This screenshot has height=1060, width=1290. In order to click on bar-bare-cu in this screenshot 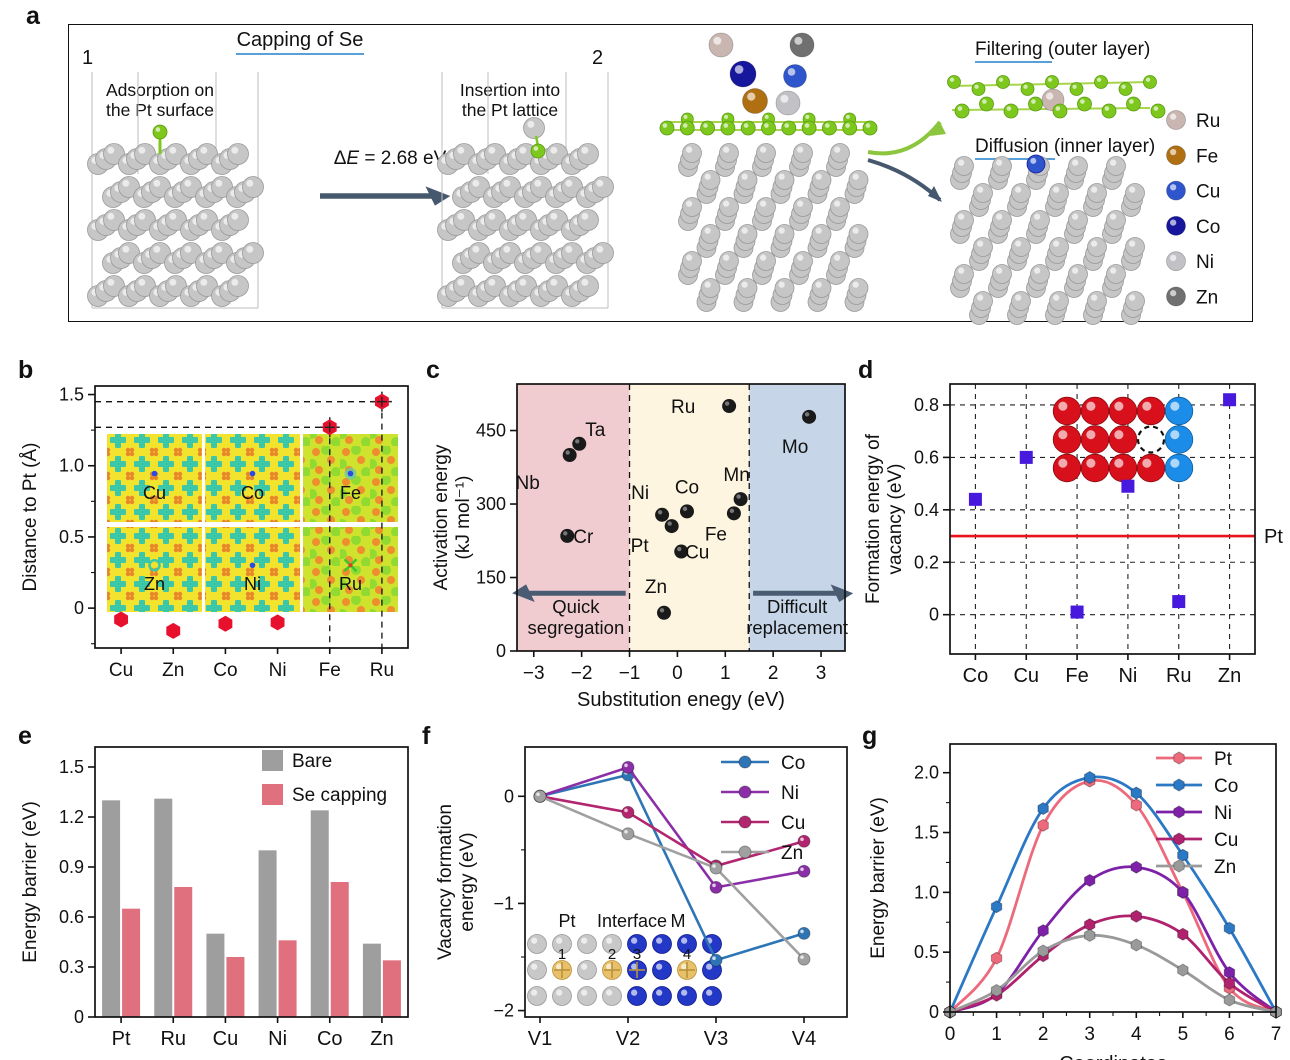, I will do `click(215, 975)`.